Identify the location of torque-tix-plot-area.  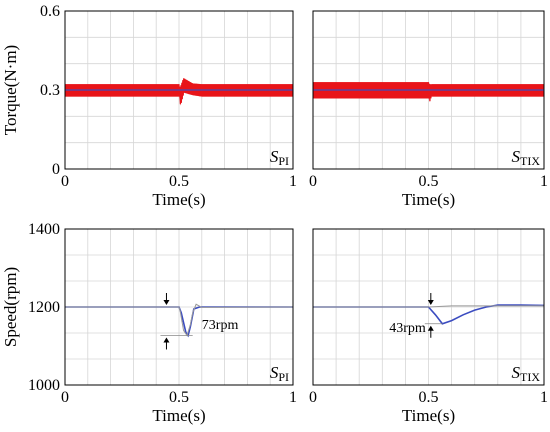
(428, 92).